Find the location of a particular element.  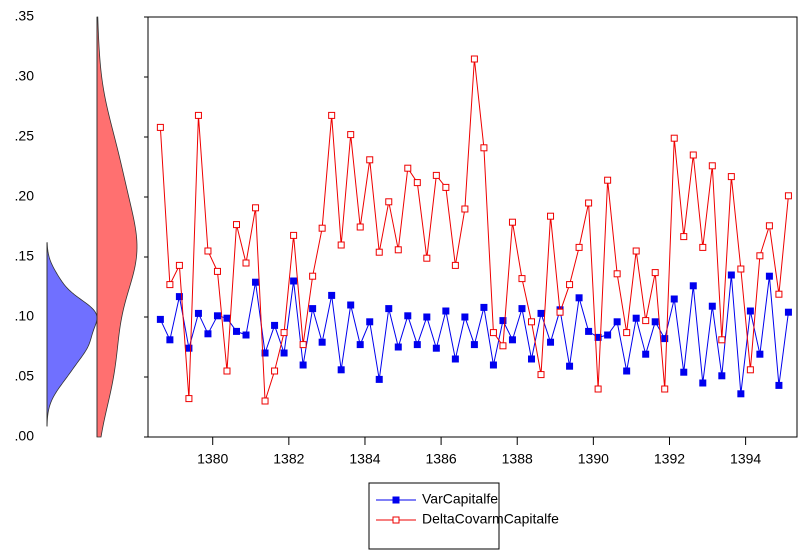

x-tick-label: 1384 is located at coordinates (364, 459).